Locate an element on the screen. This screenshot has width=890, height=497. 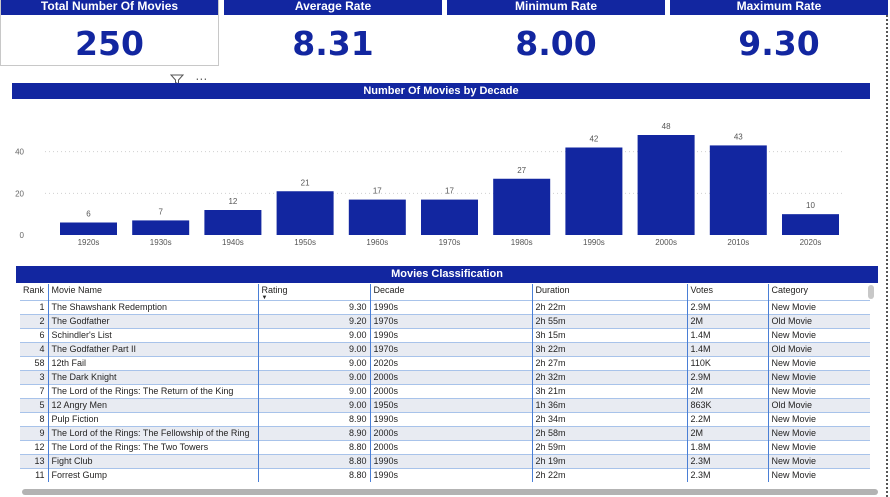
cell-rank: 4 is located at coordinates (42, 348).